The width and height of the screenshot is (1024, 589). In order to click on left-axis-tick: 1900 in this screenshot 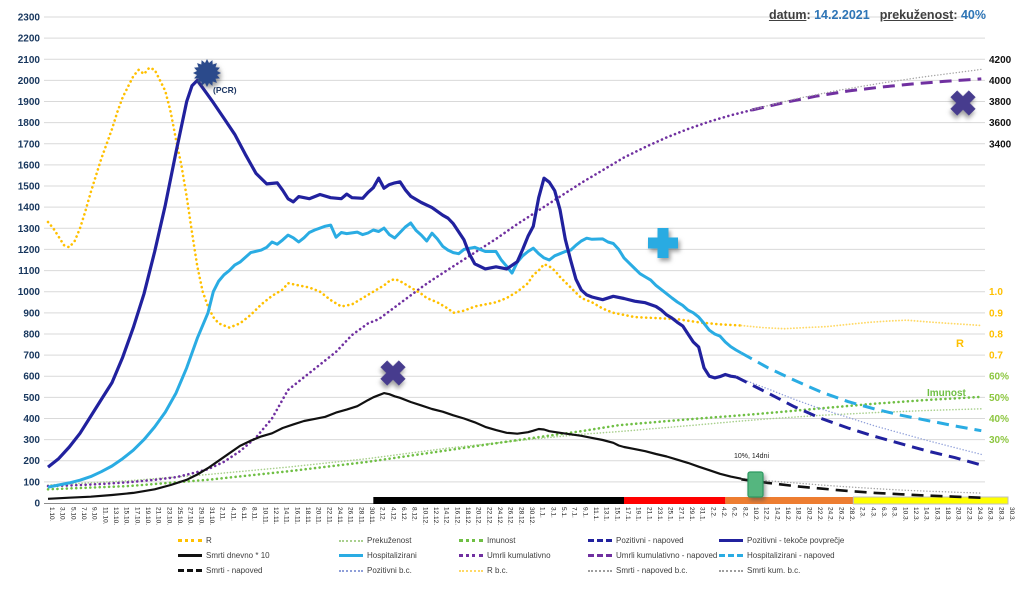, I will do `click(29, 102)`.